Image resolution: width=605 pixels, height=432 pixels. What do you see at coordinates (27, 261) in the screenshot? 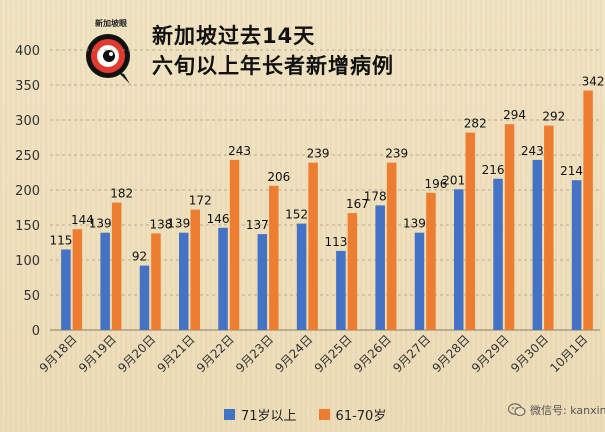
I see `y-tick-label: 100` at bounding box center [27, 261].